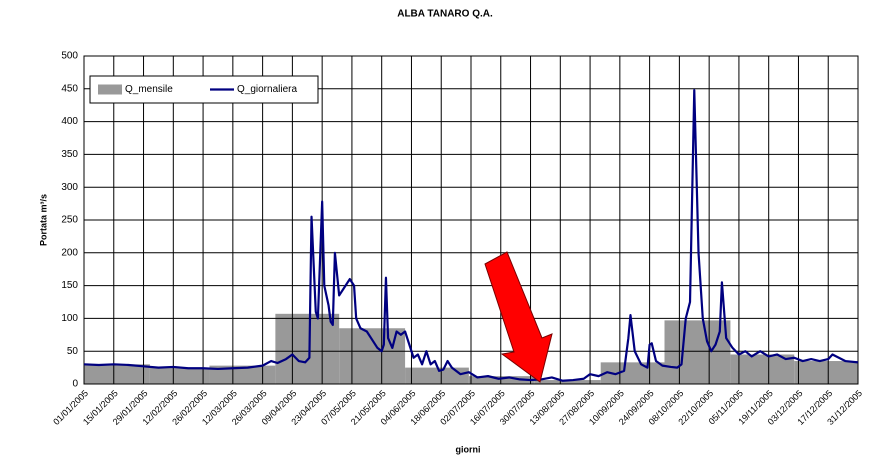  I want to click on y-axis-title: Portata m³/s, so click(43, 220).